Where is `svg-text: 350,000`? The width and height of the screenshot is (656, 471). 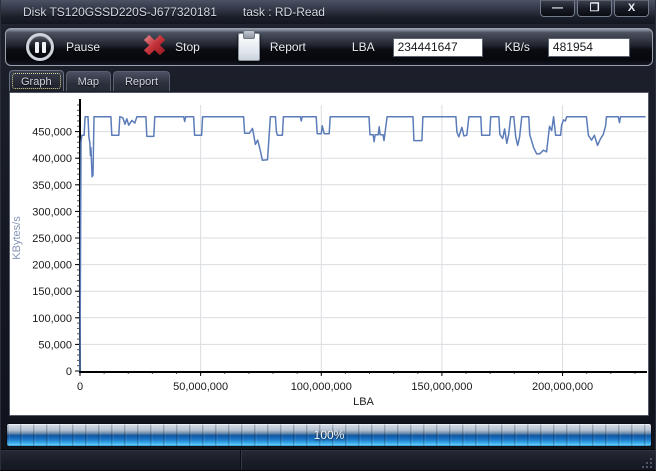 svg-text: 350,000 is located at coordinates (52, 186).